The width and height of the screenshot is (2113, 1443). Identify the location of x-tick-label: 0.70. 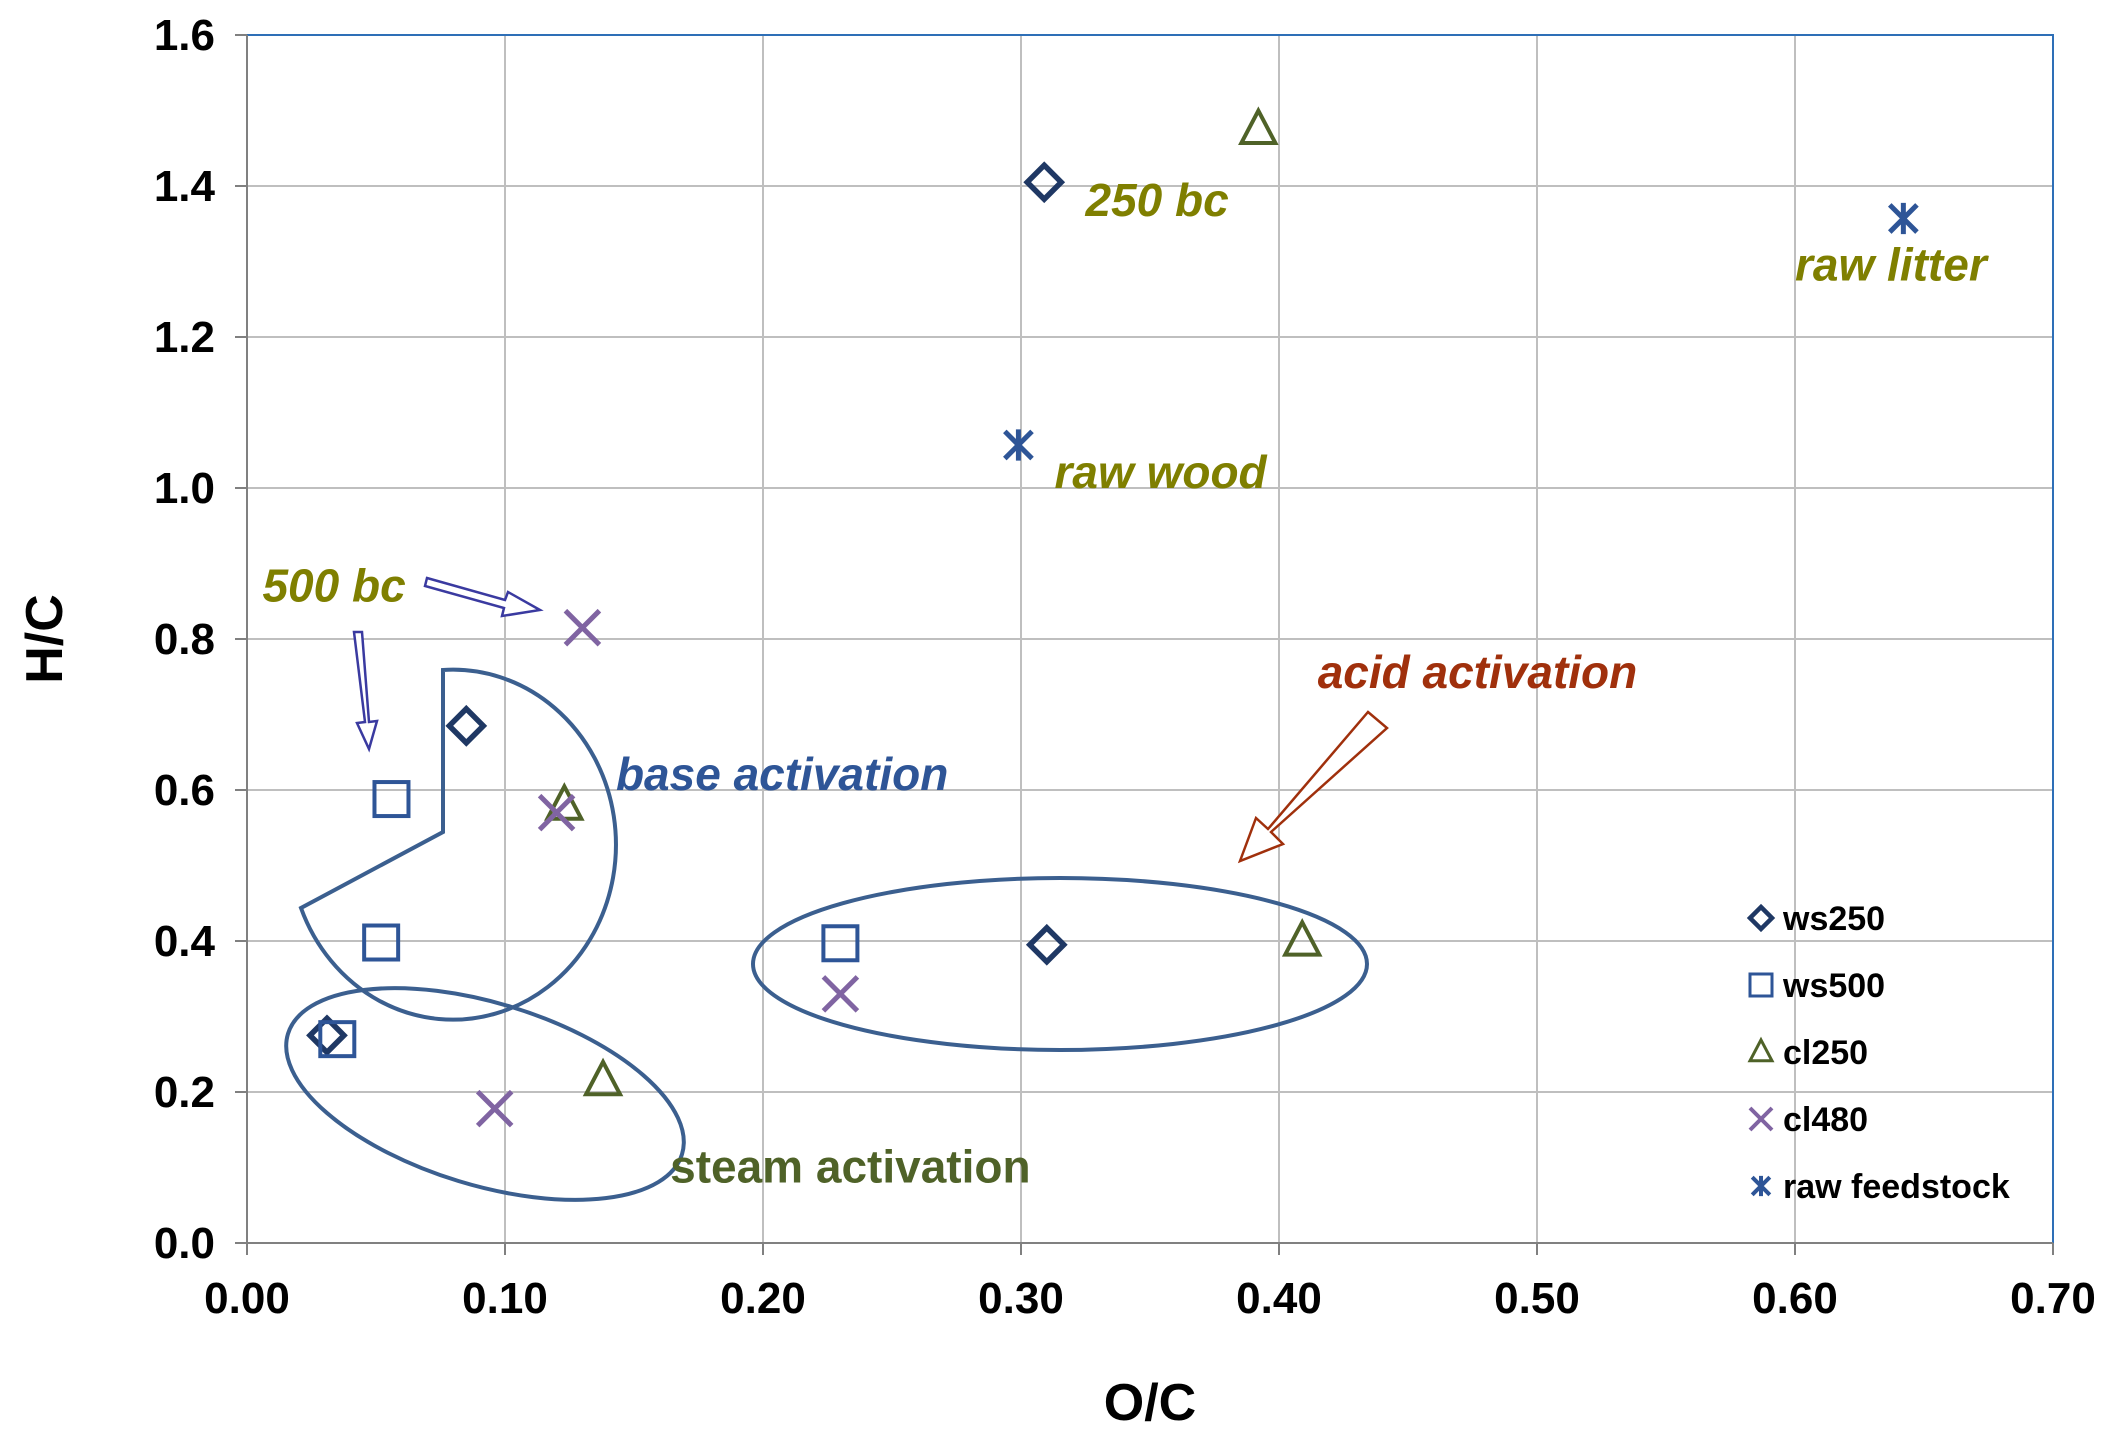
(2053, 1298).